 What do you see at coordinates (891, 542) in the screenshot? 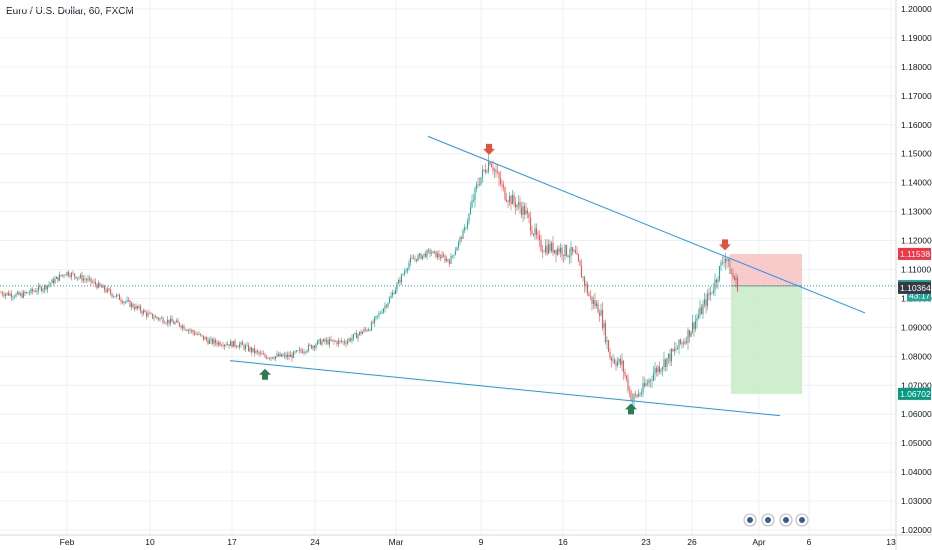
I see `x-tick-label: 13` at bounding box center [891, 542].